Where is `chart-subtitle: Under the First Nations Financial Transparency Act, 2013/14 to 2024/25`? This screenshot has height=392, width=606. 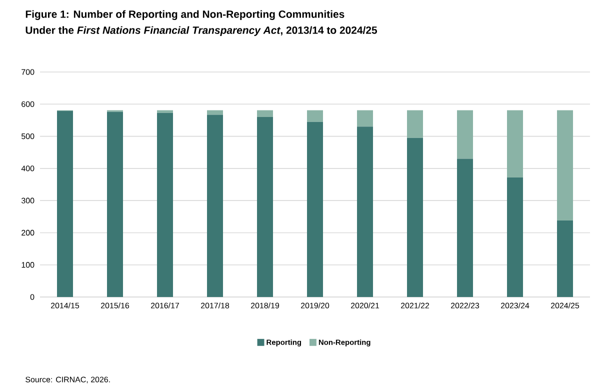 chart-subtitle: Under the First Nations Financial Transparency Act, 2013/14 to 2024/25 is located at coordinates (202, 31).